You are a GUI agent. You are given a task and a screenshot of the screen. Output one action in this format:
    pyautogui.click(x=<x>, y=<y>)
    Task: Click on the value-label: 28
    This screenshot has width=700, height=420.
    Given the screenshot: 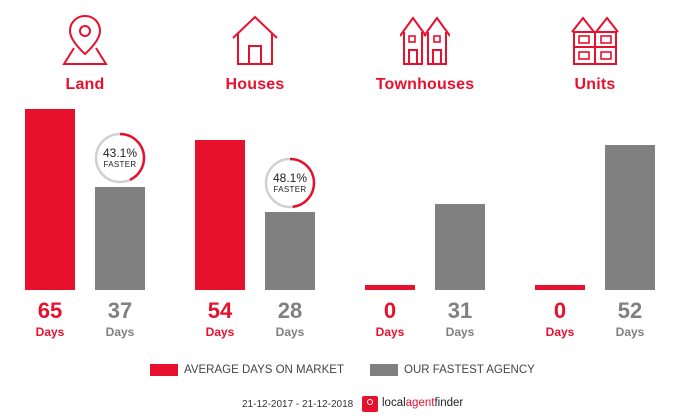 What is the action you would take?
    pyautogui.click(x=290, y=310)
    